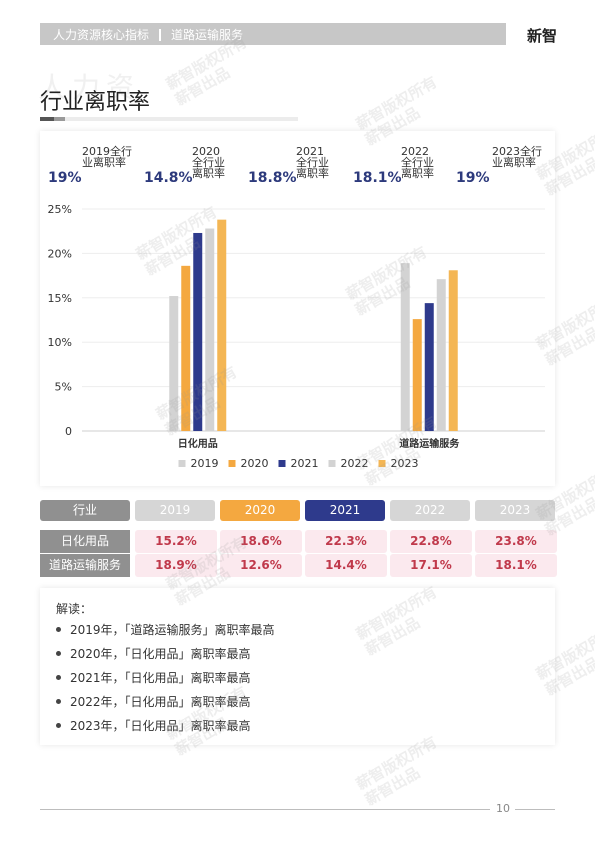 This screenshot has height=843, width=595. Describe the element at coordinates (516, 565) in the screenshot. I see `table-cell: 18.1%` at that location.